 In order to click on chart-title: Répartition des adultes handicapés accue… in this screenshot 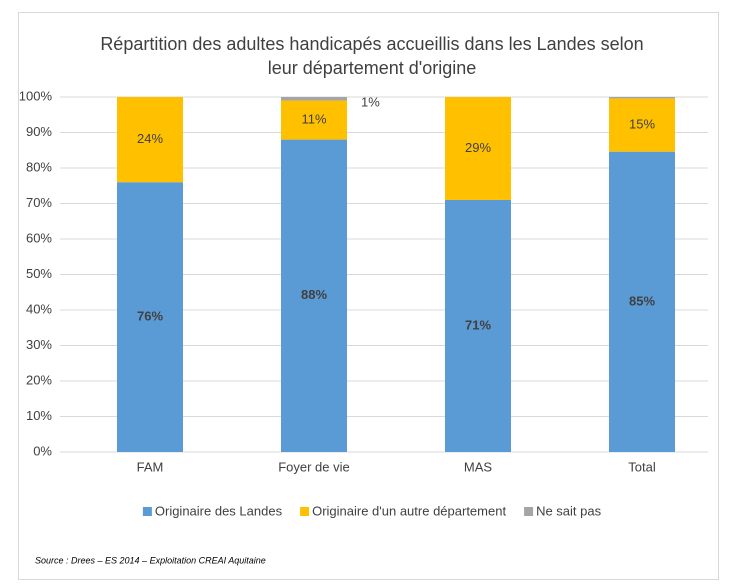, I will do `click(371, 44)`.